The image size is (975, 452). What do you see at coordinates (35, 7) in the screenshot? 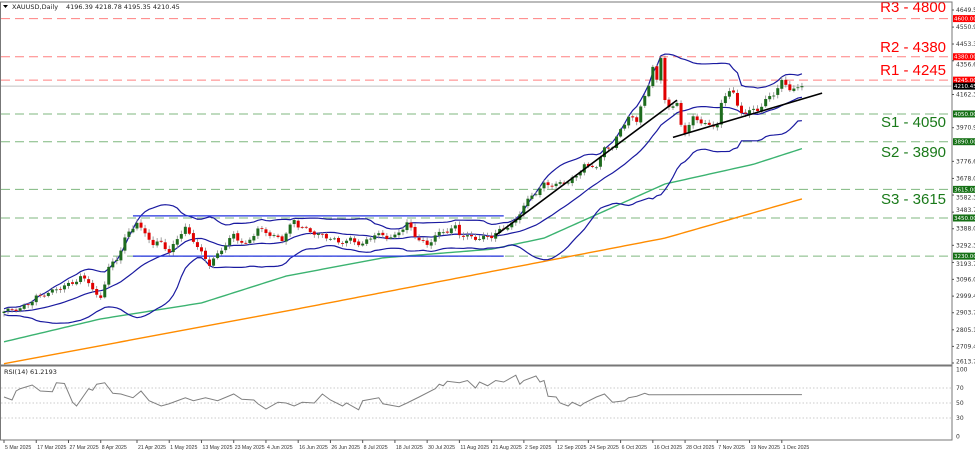
I see `chart-header-symbol: XAUUSD,Daily` at bounding box center [35, 7].